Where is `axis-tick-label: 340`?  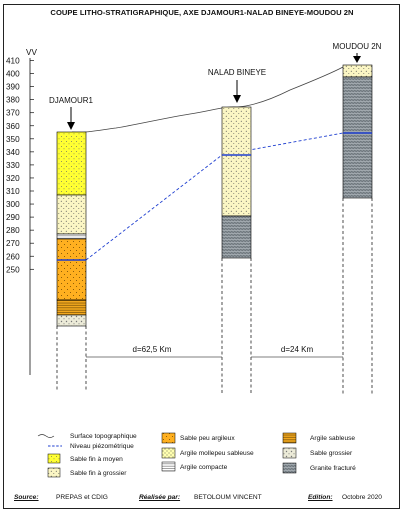 axis-tick-label: 340 is located at coordinates (13, 152).